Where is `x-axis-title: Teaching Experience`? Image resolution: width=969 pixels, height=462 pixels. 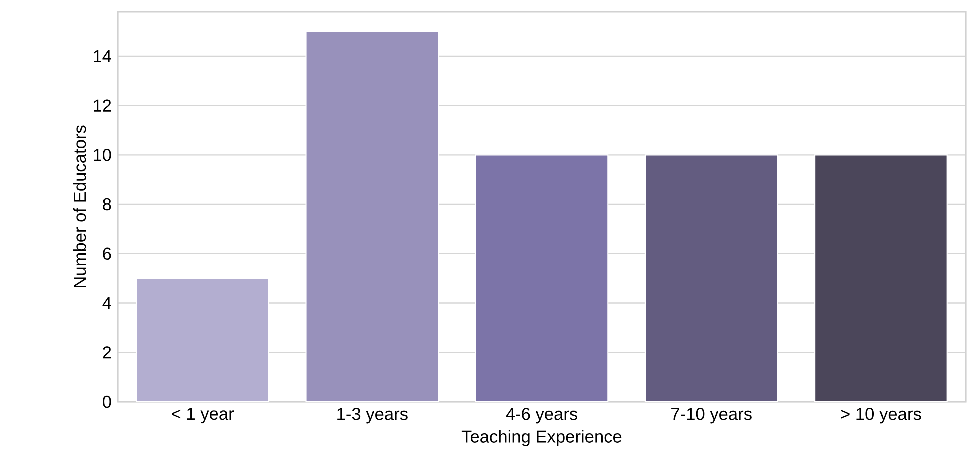
x-axis-title: Teaching Experience is located at coordinates (542, 438).